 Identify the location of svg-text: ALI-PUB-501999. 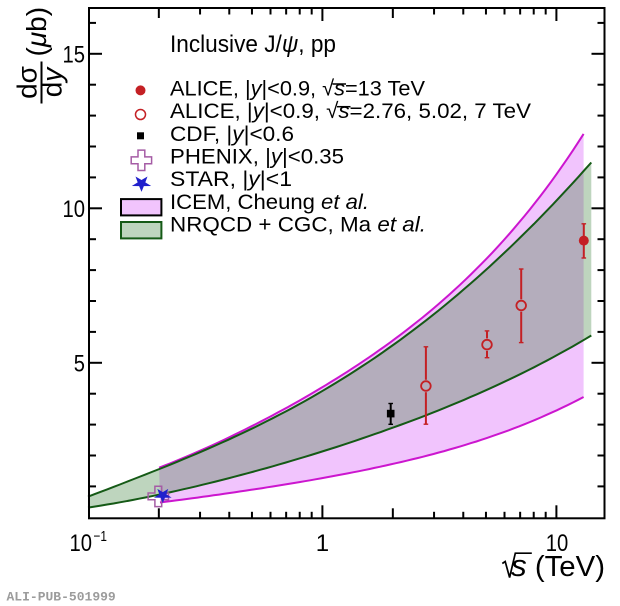
(61, 597).